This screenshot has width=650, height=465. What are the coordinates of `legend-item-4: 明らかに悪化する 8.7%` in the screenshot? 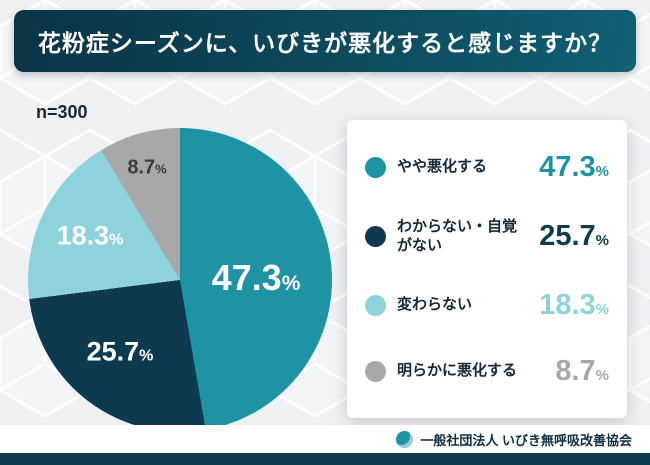 It's located at (487, 371).